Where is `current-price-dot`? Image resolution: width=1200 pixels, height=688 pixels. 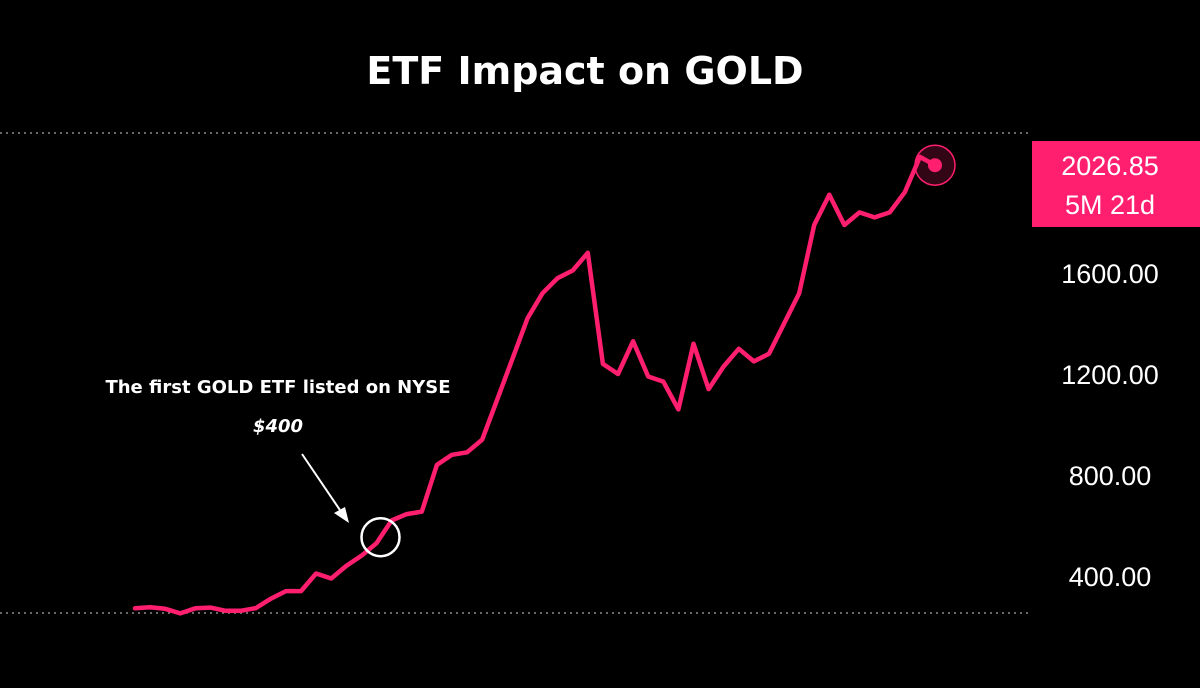
current-price-dot is located at coordinates (935, 165).